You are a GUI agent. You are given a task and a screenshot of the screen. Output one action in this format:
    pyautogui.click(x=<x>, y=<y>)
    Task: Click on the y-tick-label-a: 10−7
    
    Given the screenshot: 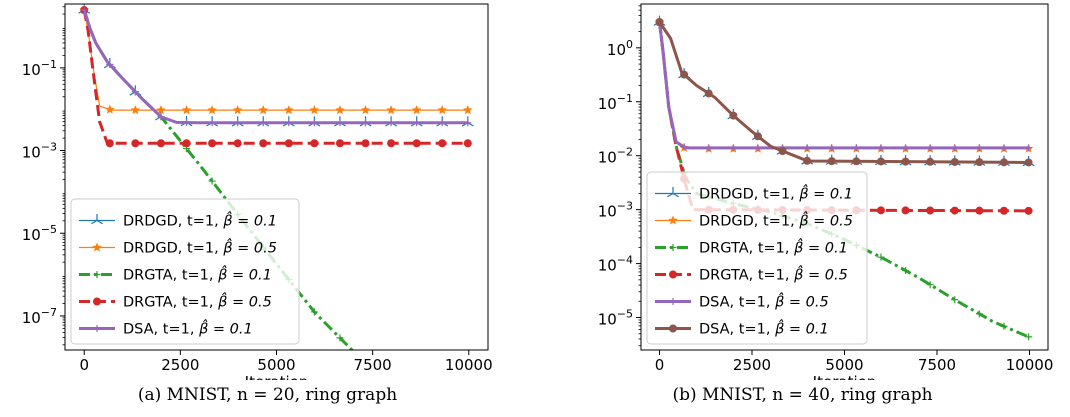 What is the action you would take?
    pyautogui.click(x=39, y=316)
    